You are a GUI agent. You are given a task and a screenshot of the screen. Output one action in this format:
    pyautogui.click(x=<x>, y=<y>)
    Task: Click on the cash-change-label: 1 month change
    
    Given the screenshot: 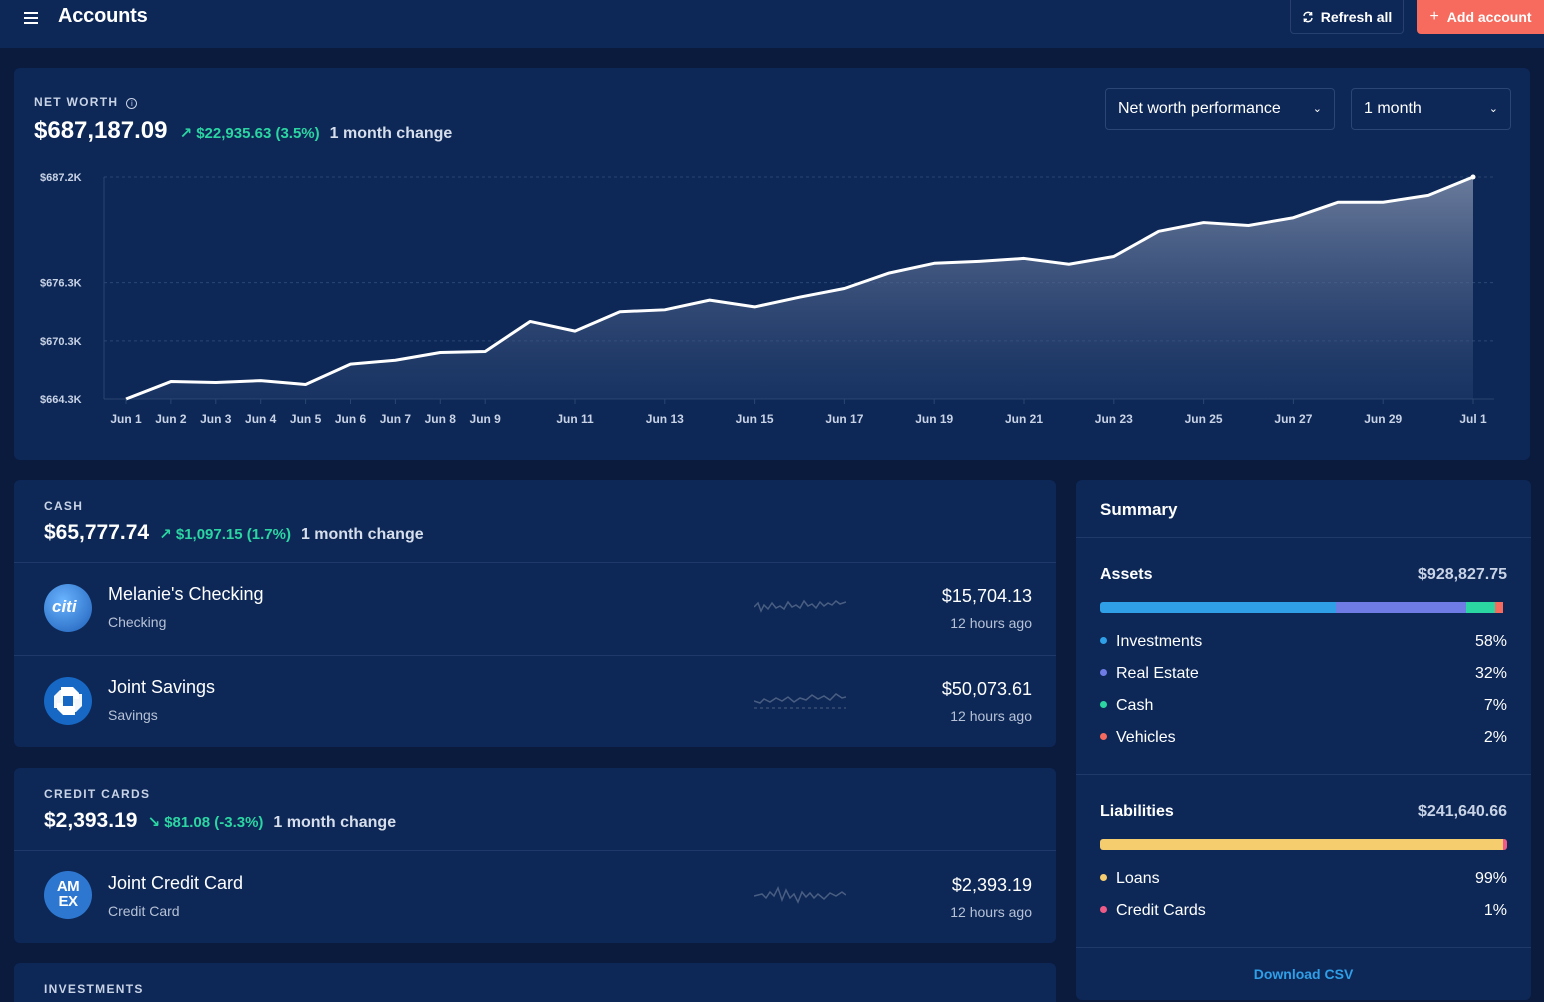 What is the action you would take?
    pyautogui.click(x=362, y=534)
    